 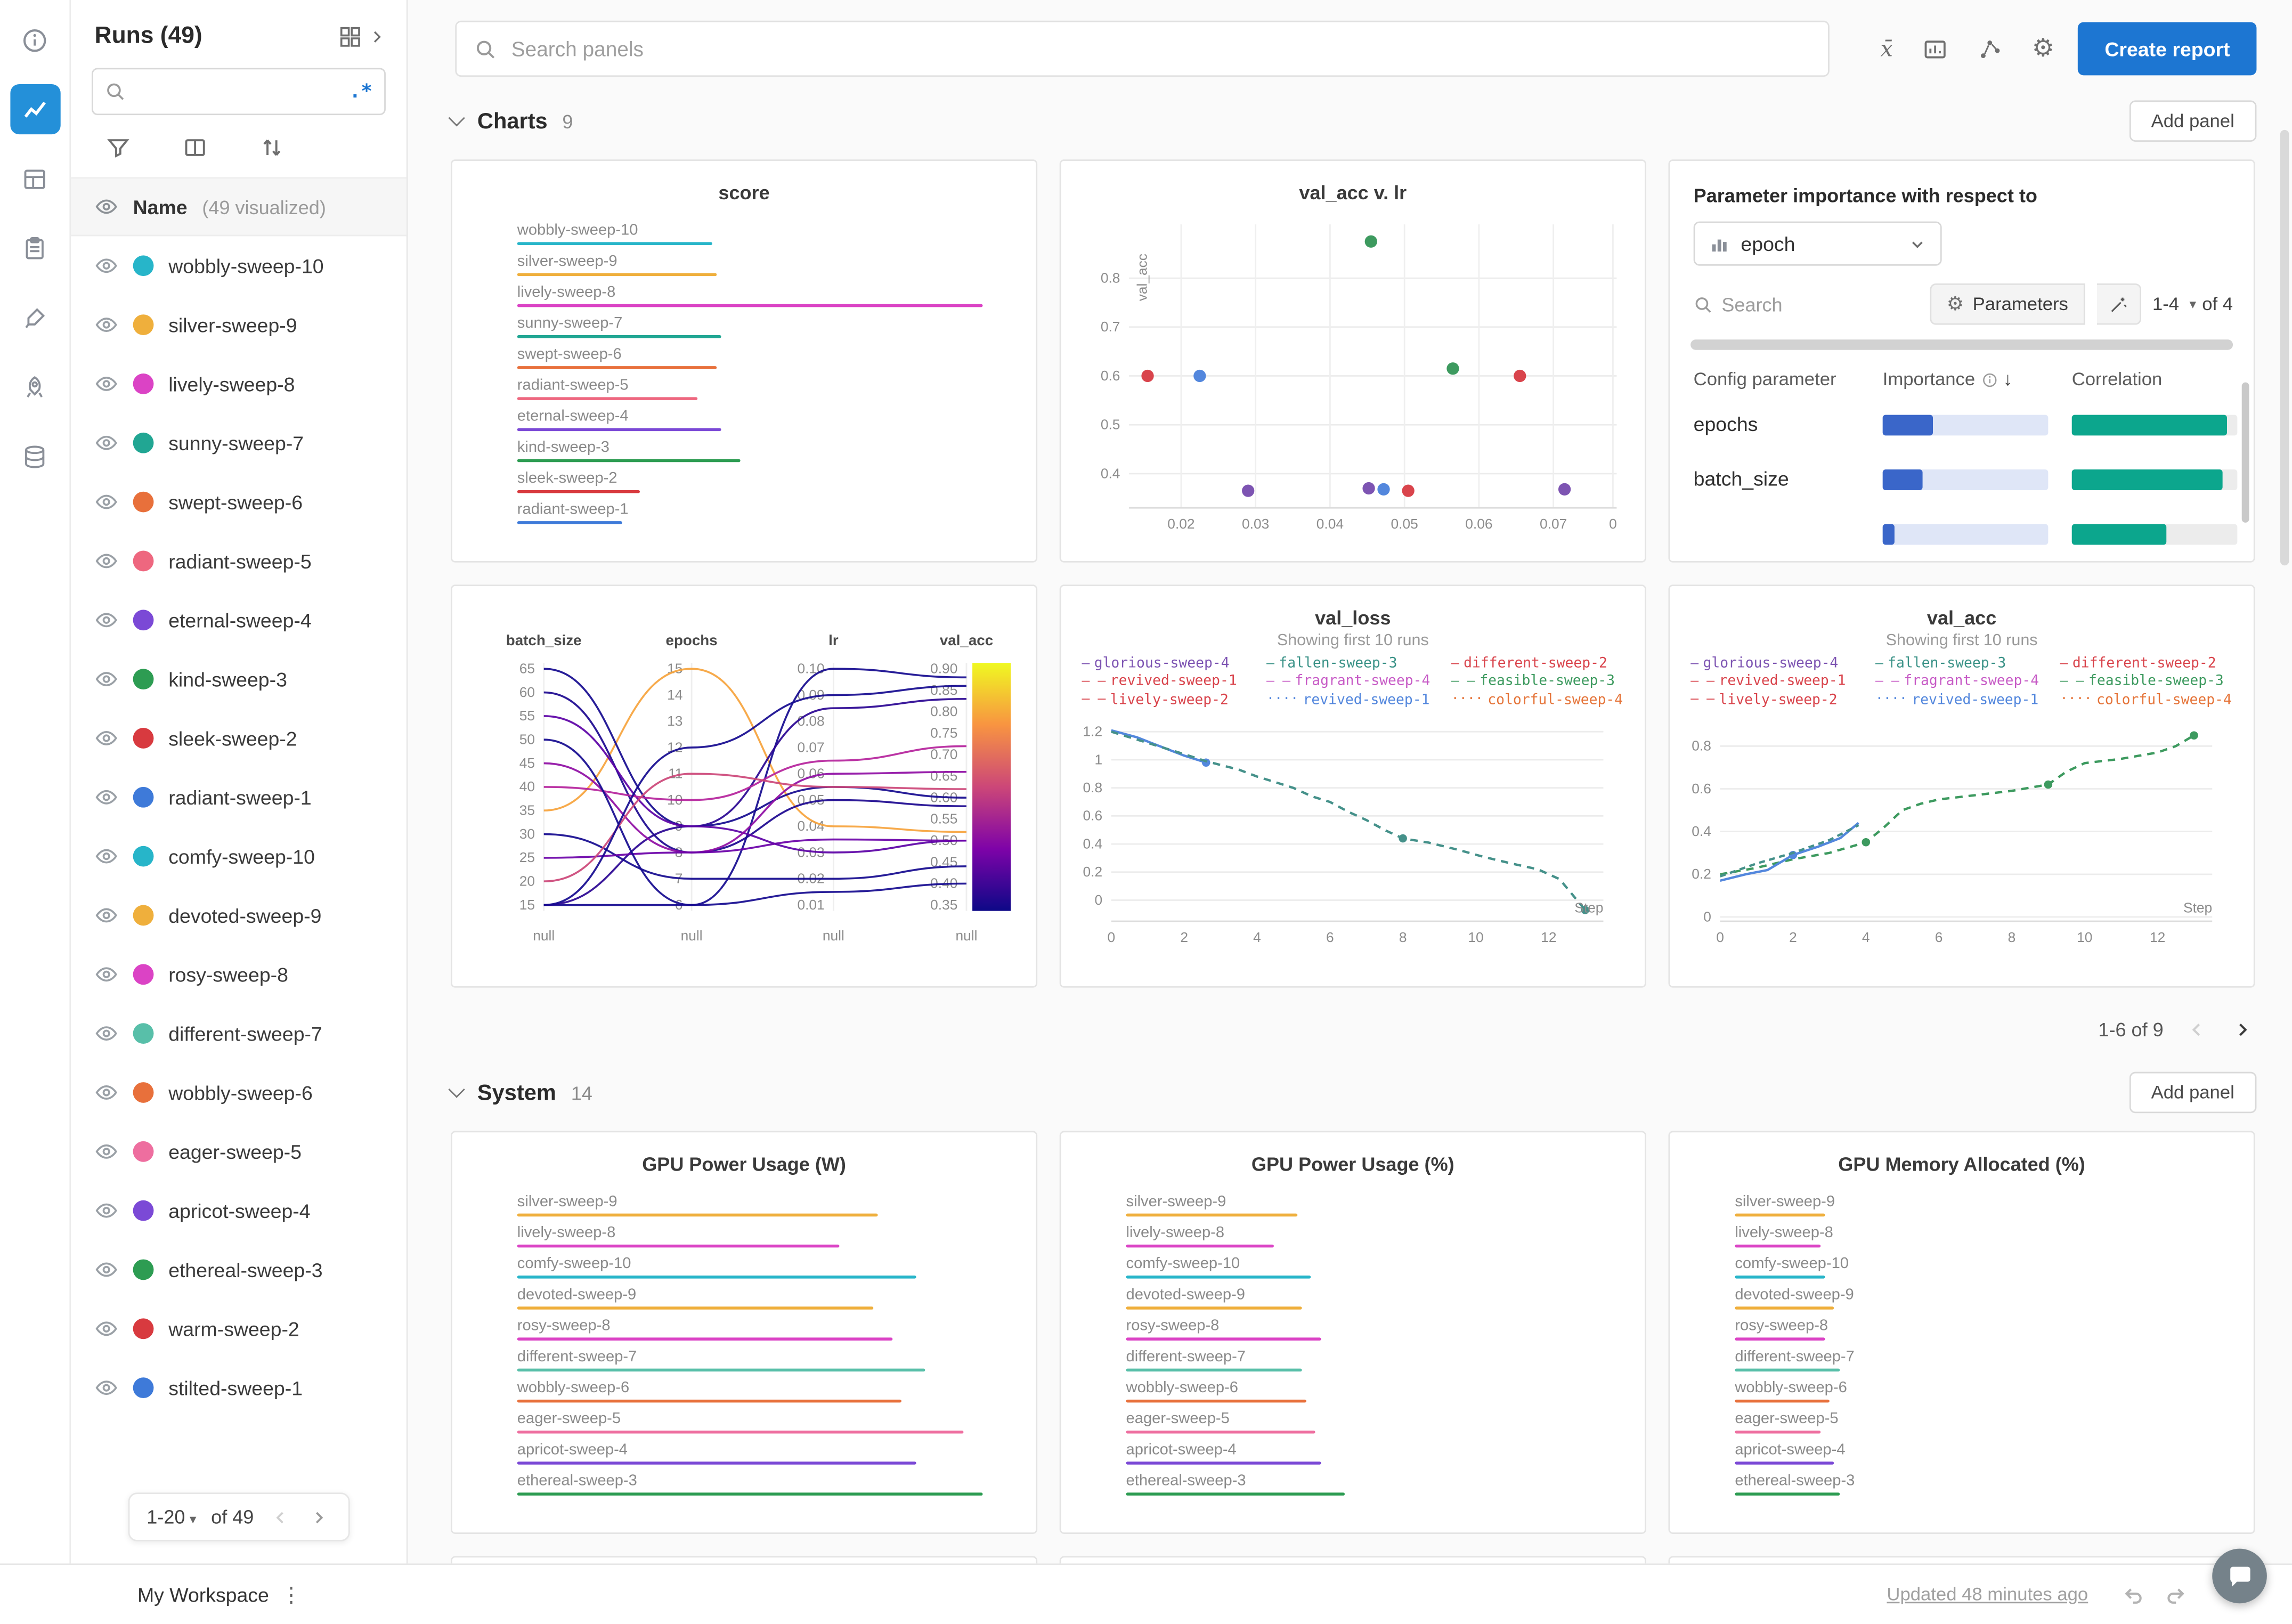 What do you see at coordinates (1537, 700) in the screenshot?
I see `legend-item: ···· colorful-sweep-4` at bounding box center [1537, 700].